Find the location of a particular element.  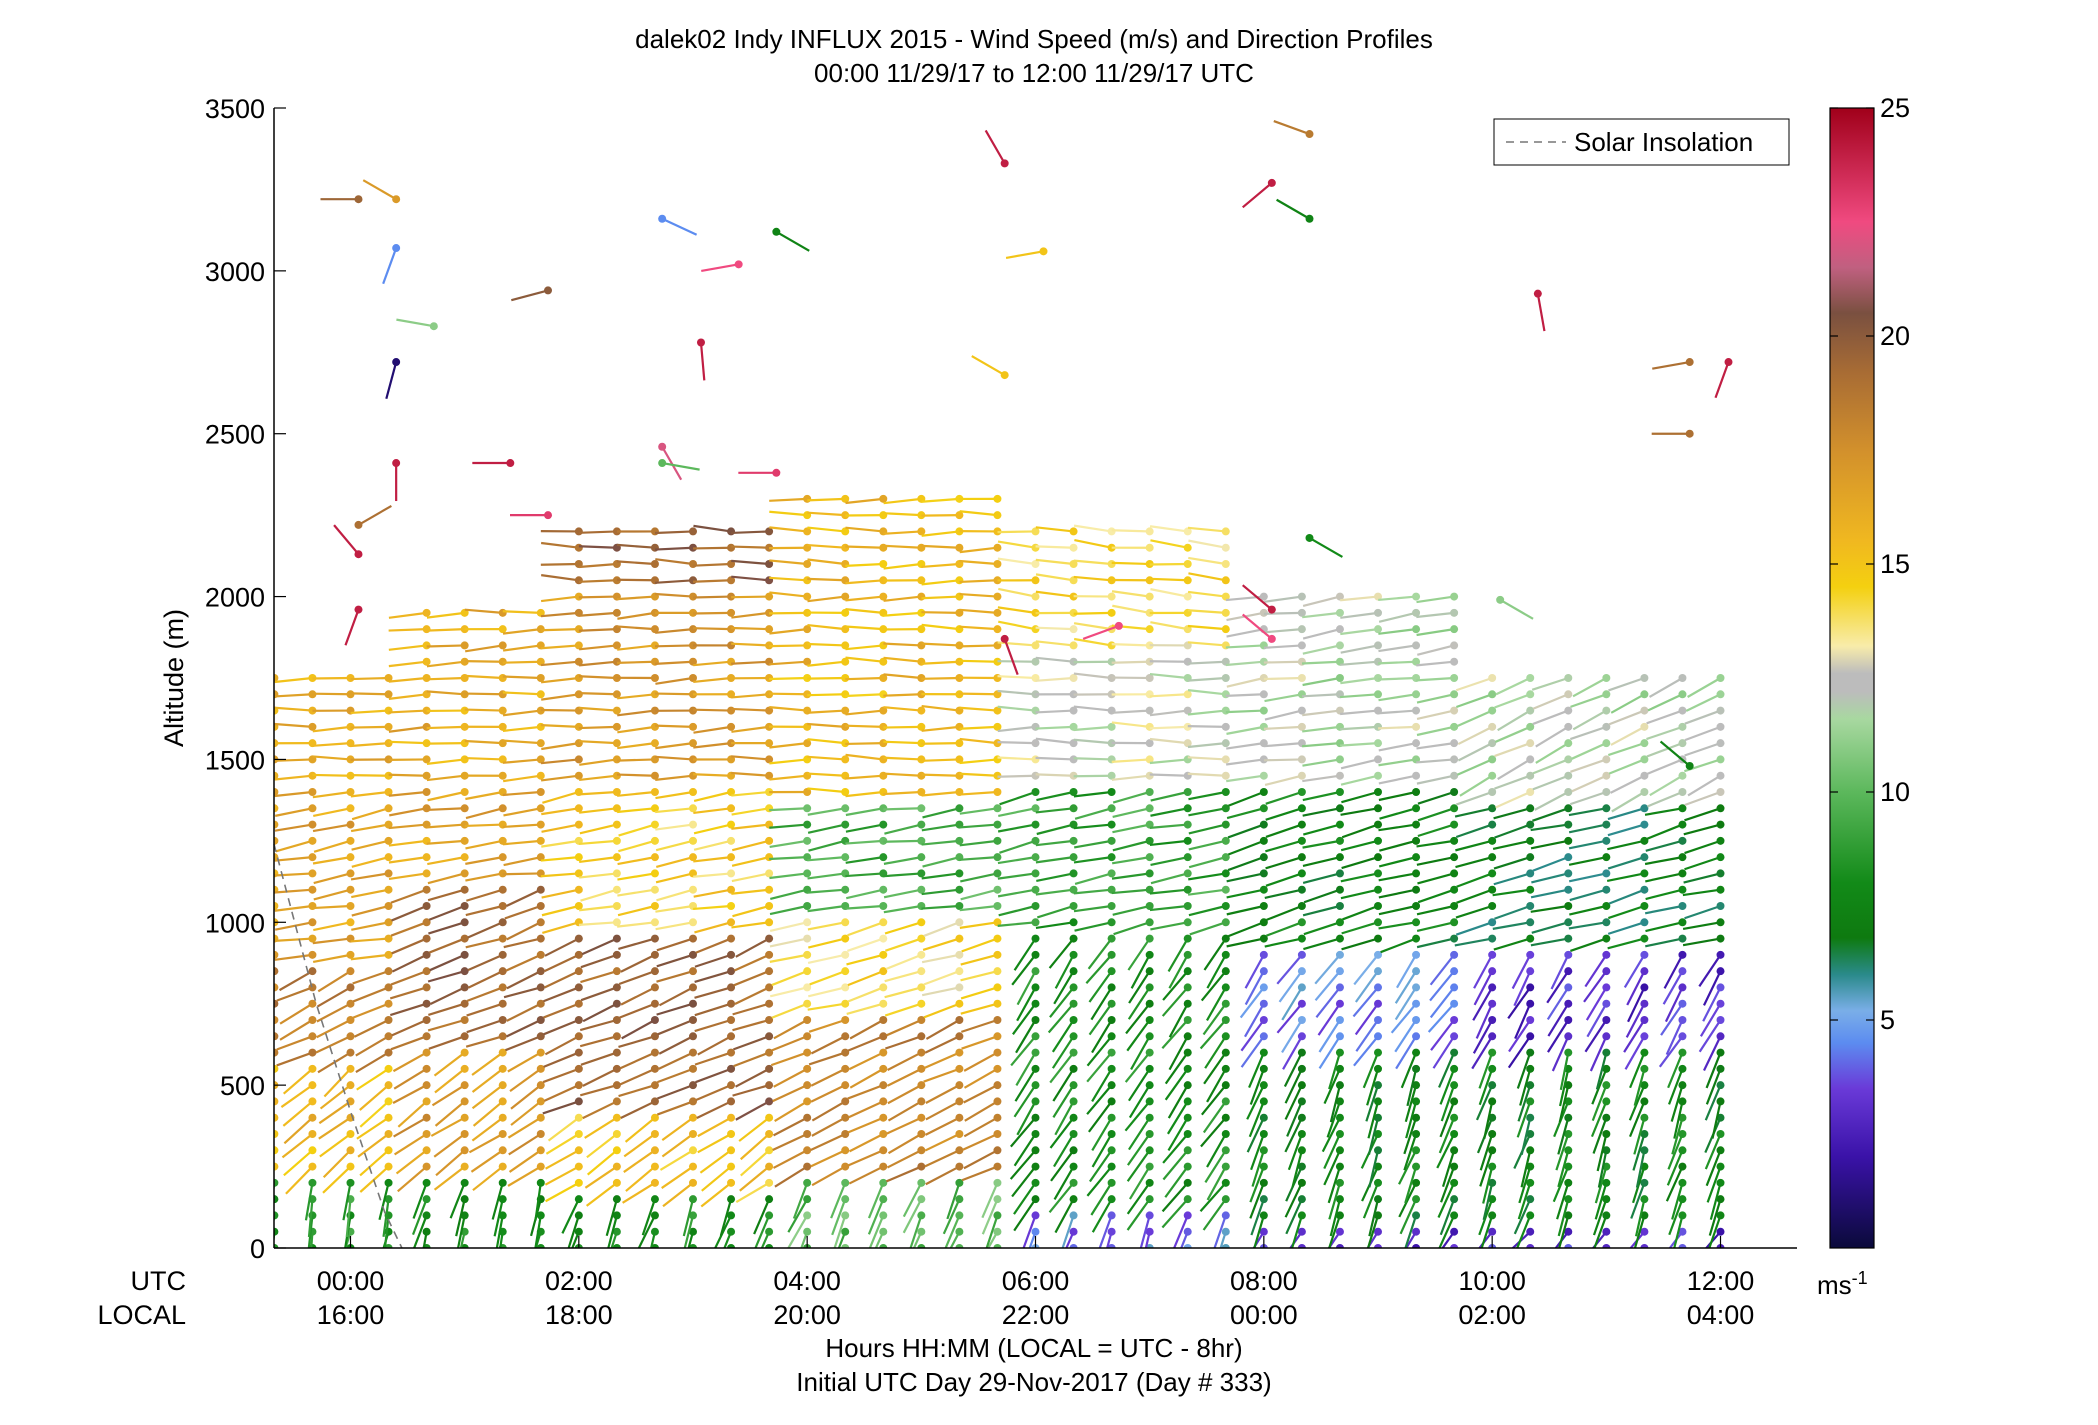

wind-barb-seg3-15-dot is located at coordinates (312, 889).